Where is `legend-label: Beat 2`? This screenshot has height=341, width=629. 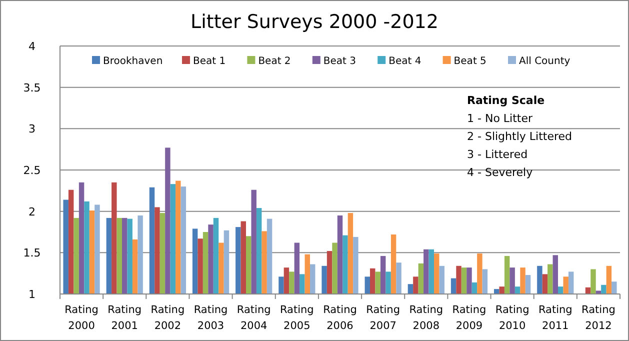 legend-label: Beat 2 is located at coordinates (274, 61).